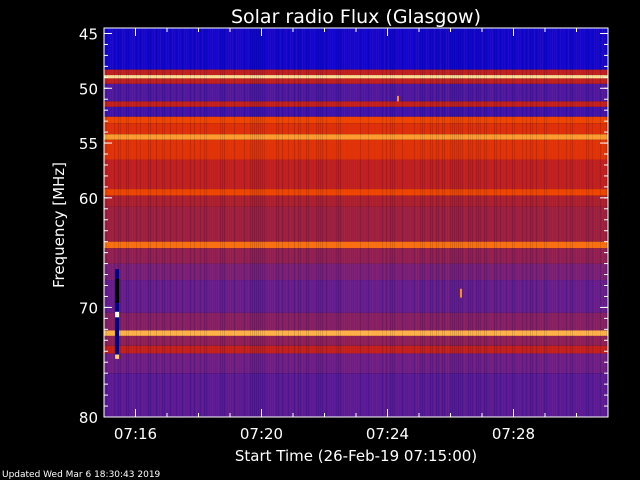 This screenshot has width=640, height=480. Describe the element at coordinates (461, 293) in the screenshot. I see `signal-spot` at that location.